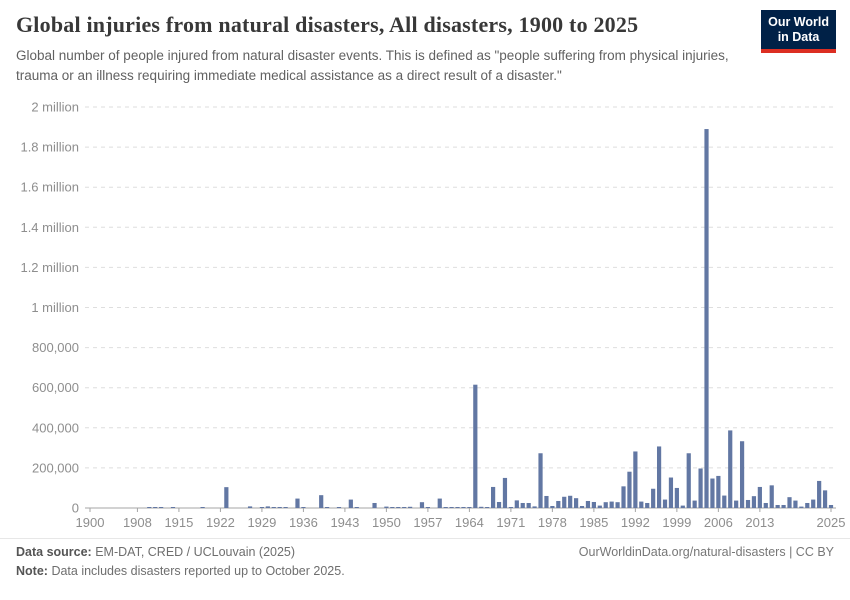 Image resolution: width=850 pixels, height=600 pixels. Describe the element at coordinates (463, 507) in the screenshot. I see `bar-1963` at that location.